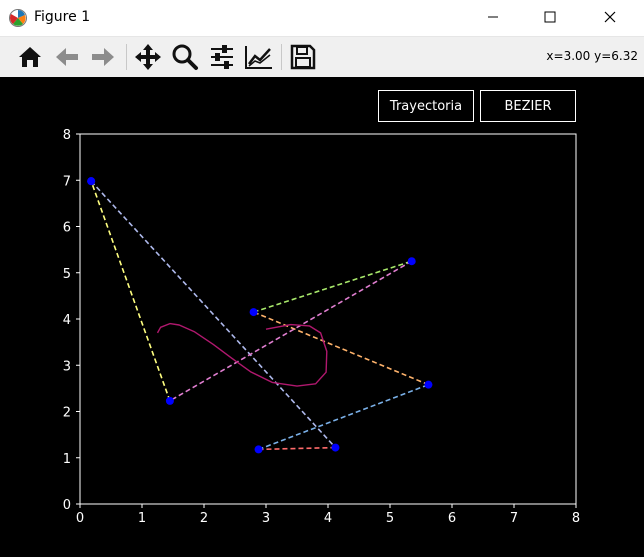 This screenshot has height=557, width=644. Describe the element at coordinates (62, 17) in the screenshot. I see `window-title: Figure 1` at that location.